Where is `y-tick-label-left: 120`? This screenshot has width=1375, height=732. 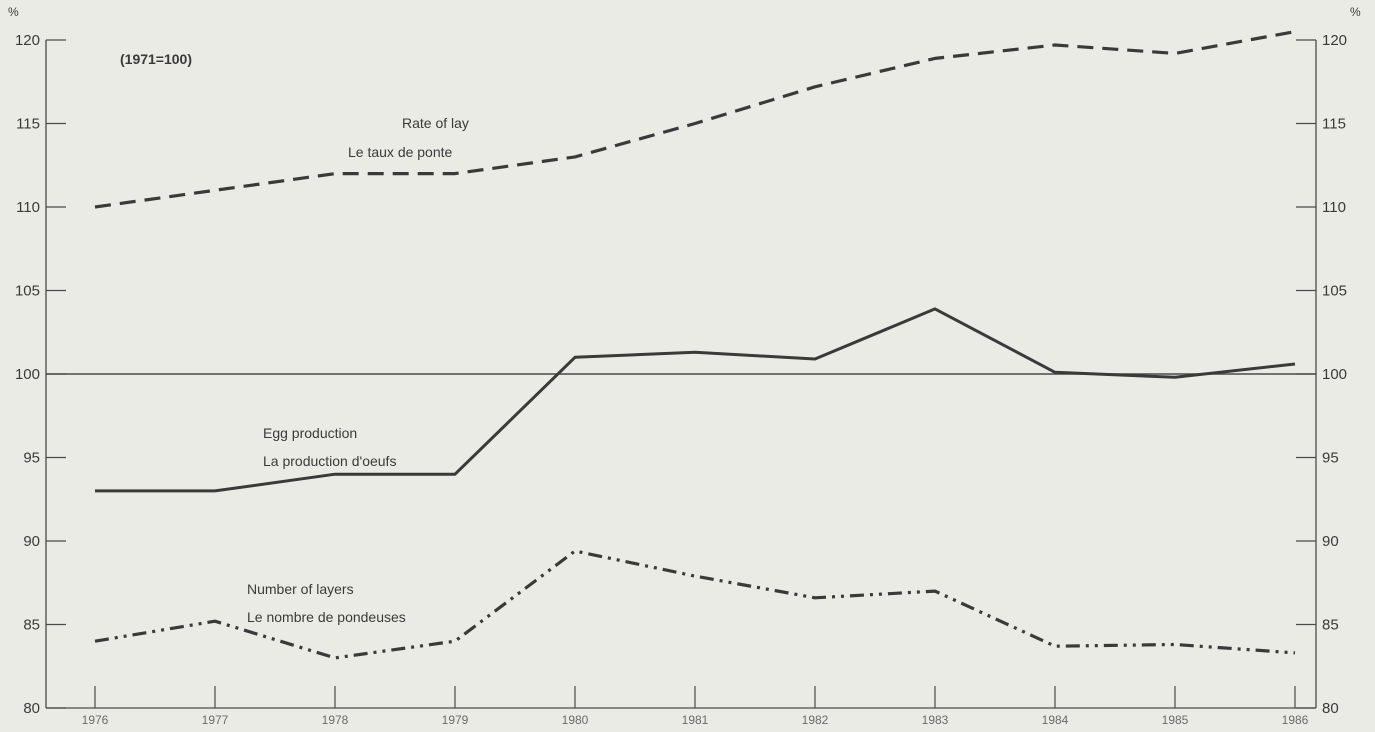
y-tick-label-left: 120 is located at coordinates (27, 40).